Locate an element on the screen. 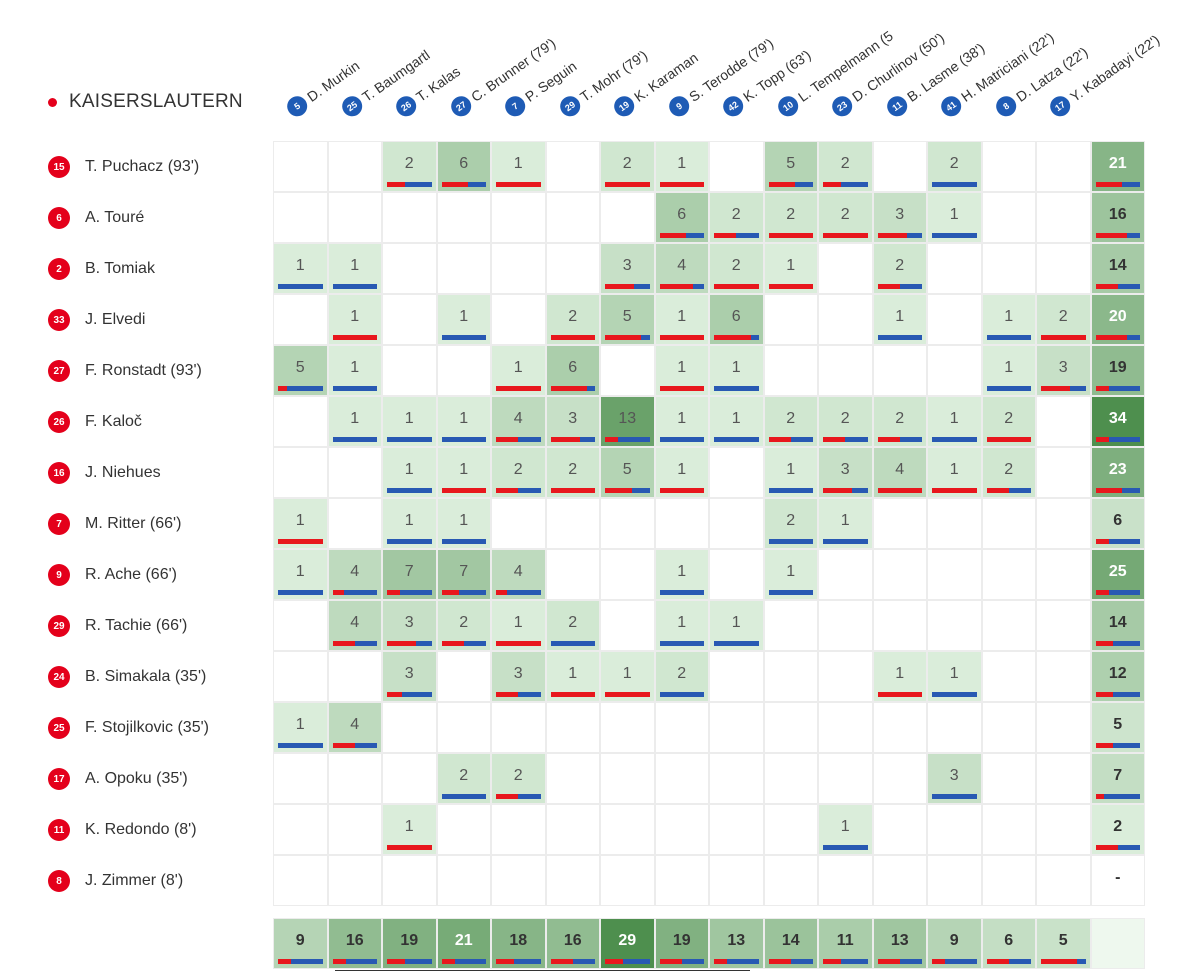 The width and height of the screenshot is (1200, 974). row-total-cell: 12 is located at coordinates (1117, 676).